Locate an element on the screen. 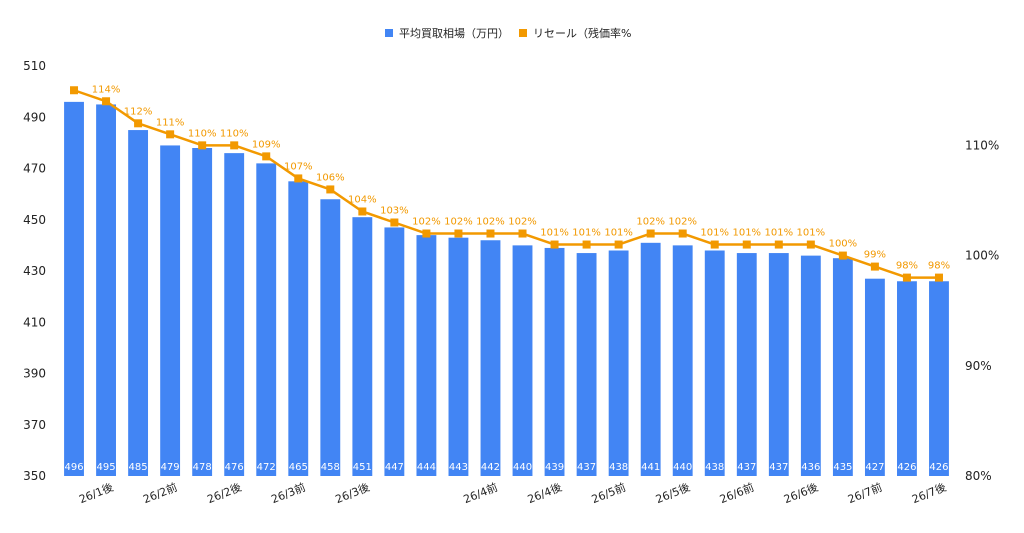 This screenshot has width=1024, height=533. right-tick-label: 110% is located at coordinates (982, 145).